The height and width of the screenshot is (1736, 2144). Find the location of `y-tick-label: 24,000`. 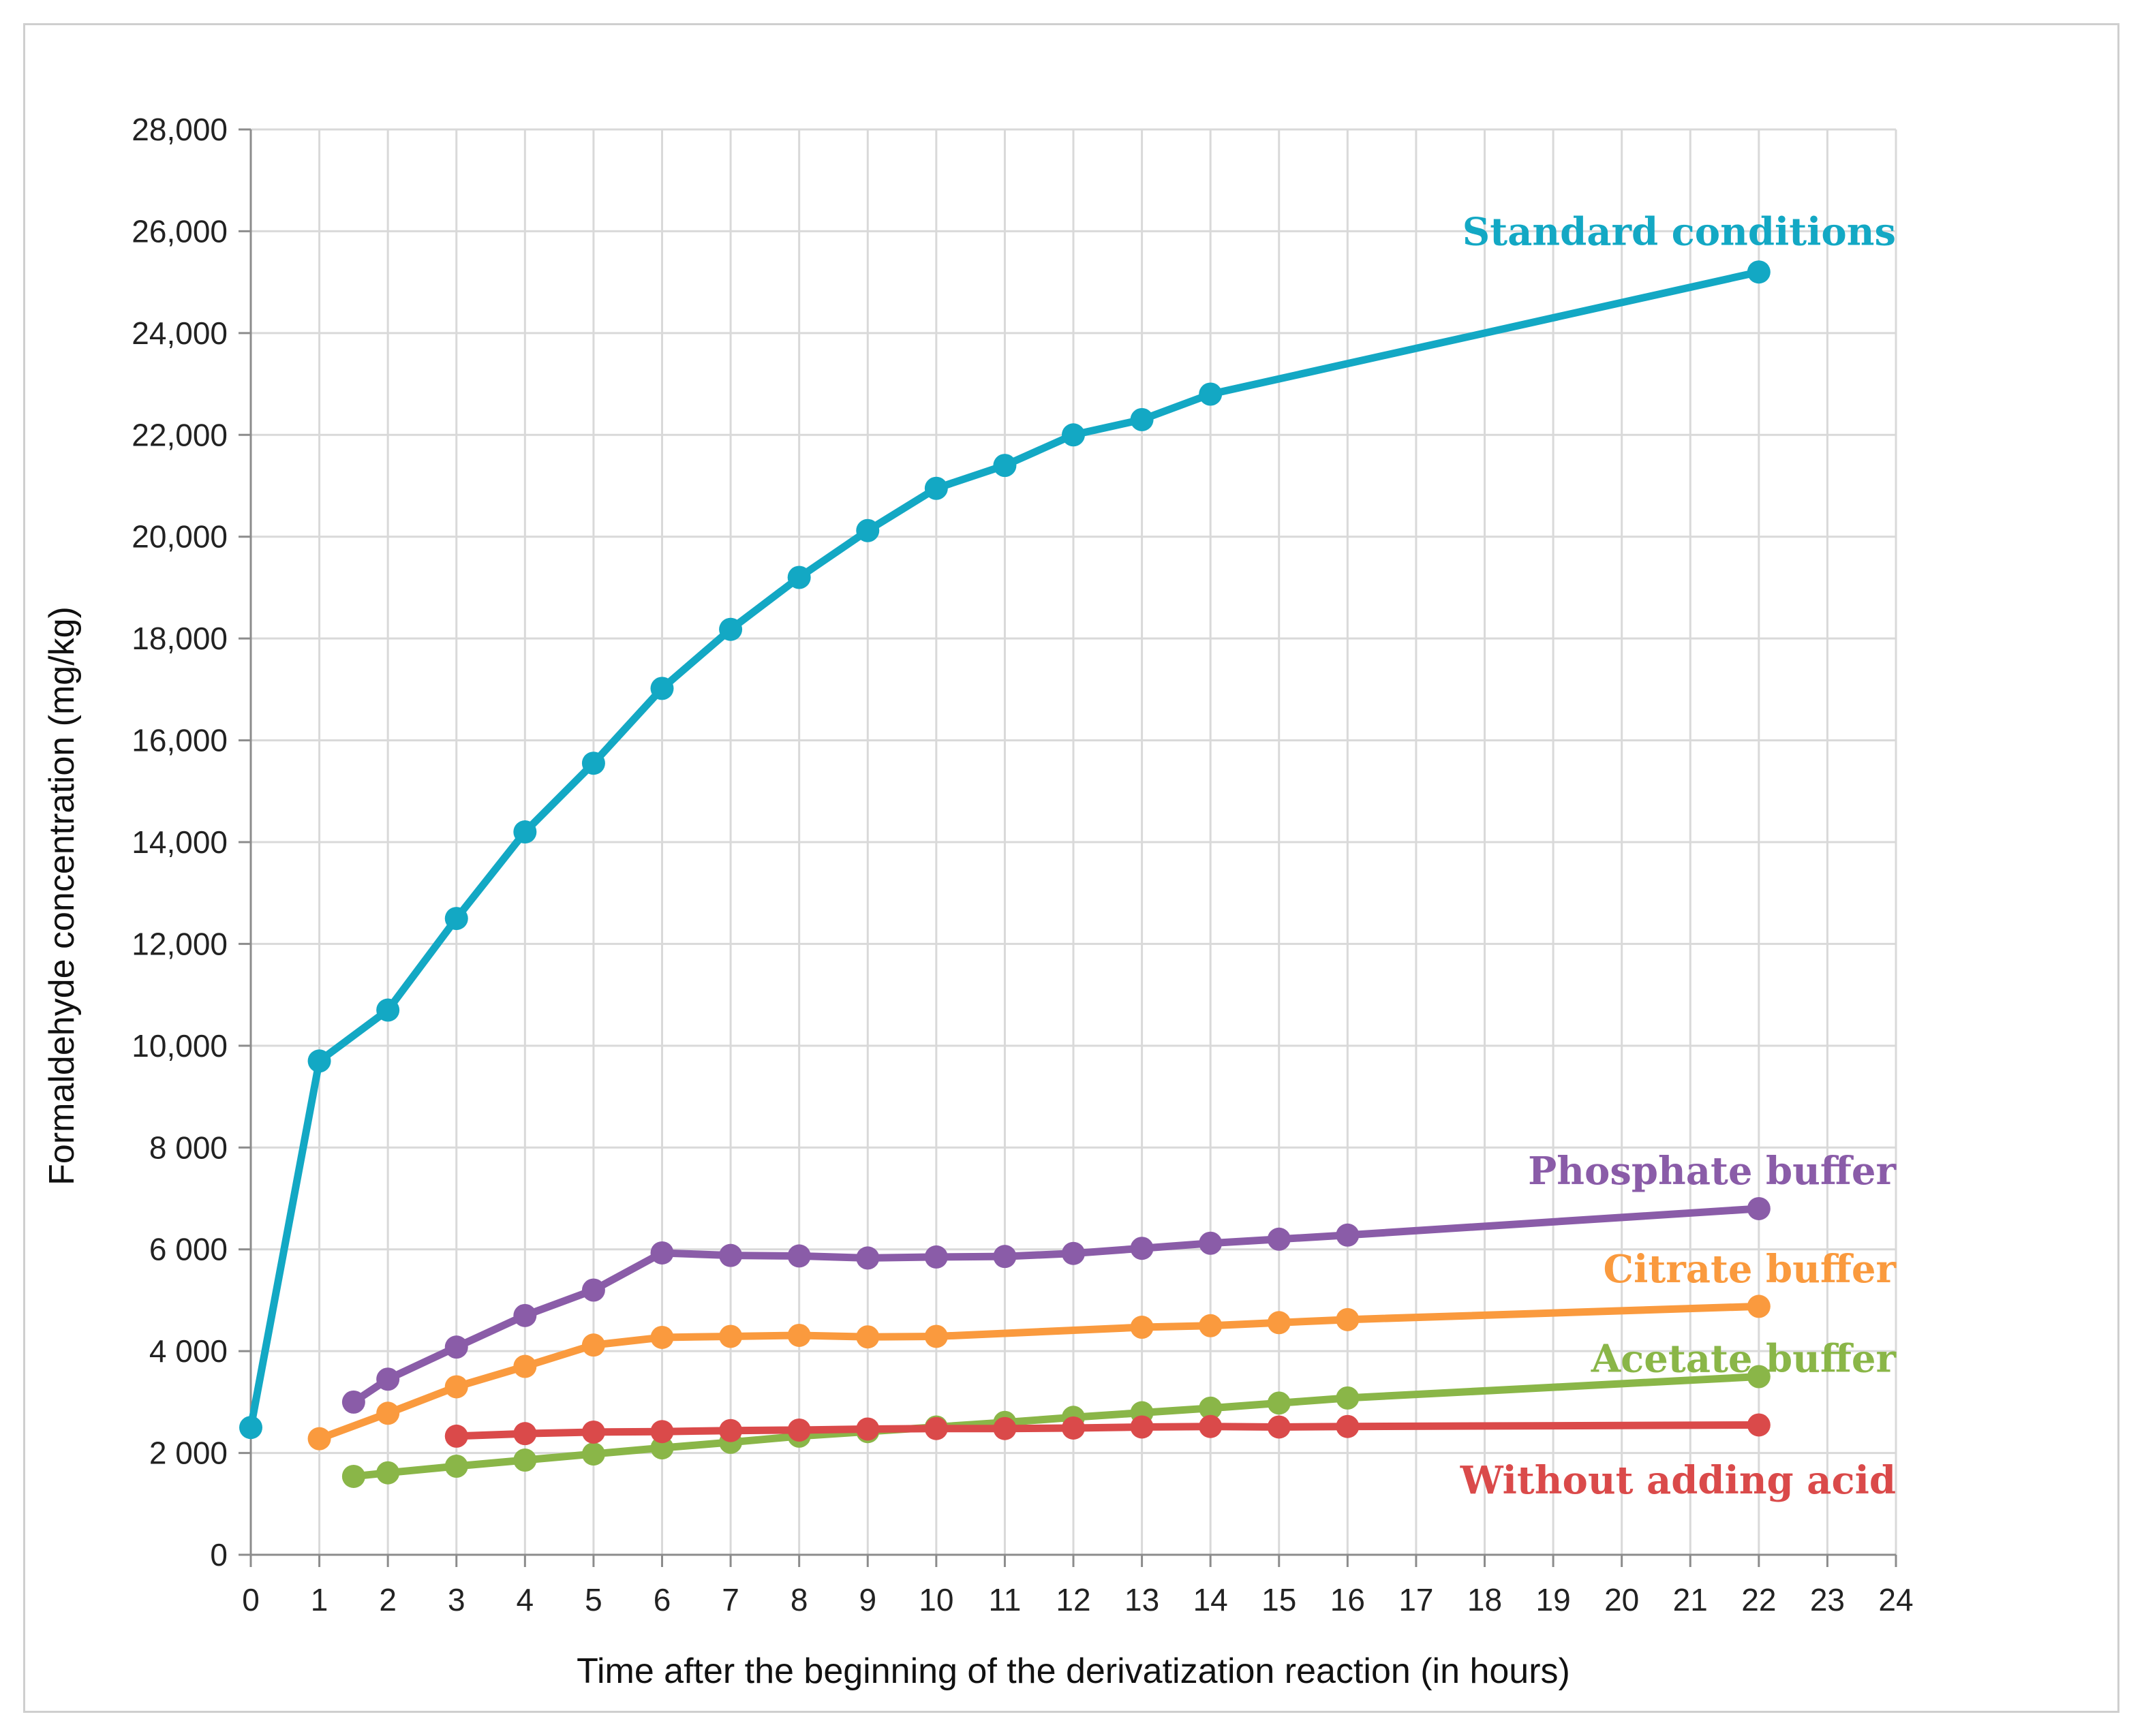

y-tick-label: 24,000 is located at coordinates (180, 333).